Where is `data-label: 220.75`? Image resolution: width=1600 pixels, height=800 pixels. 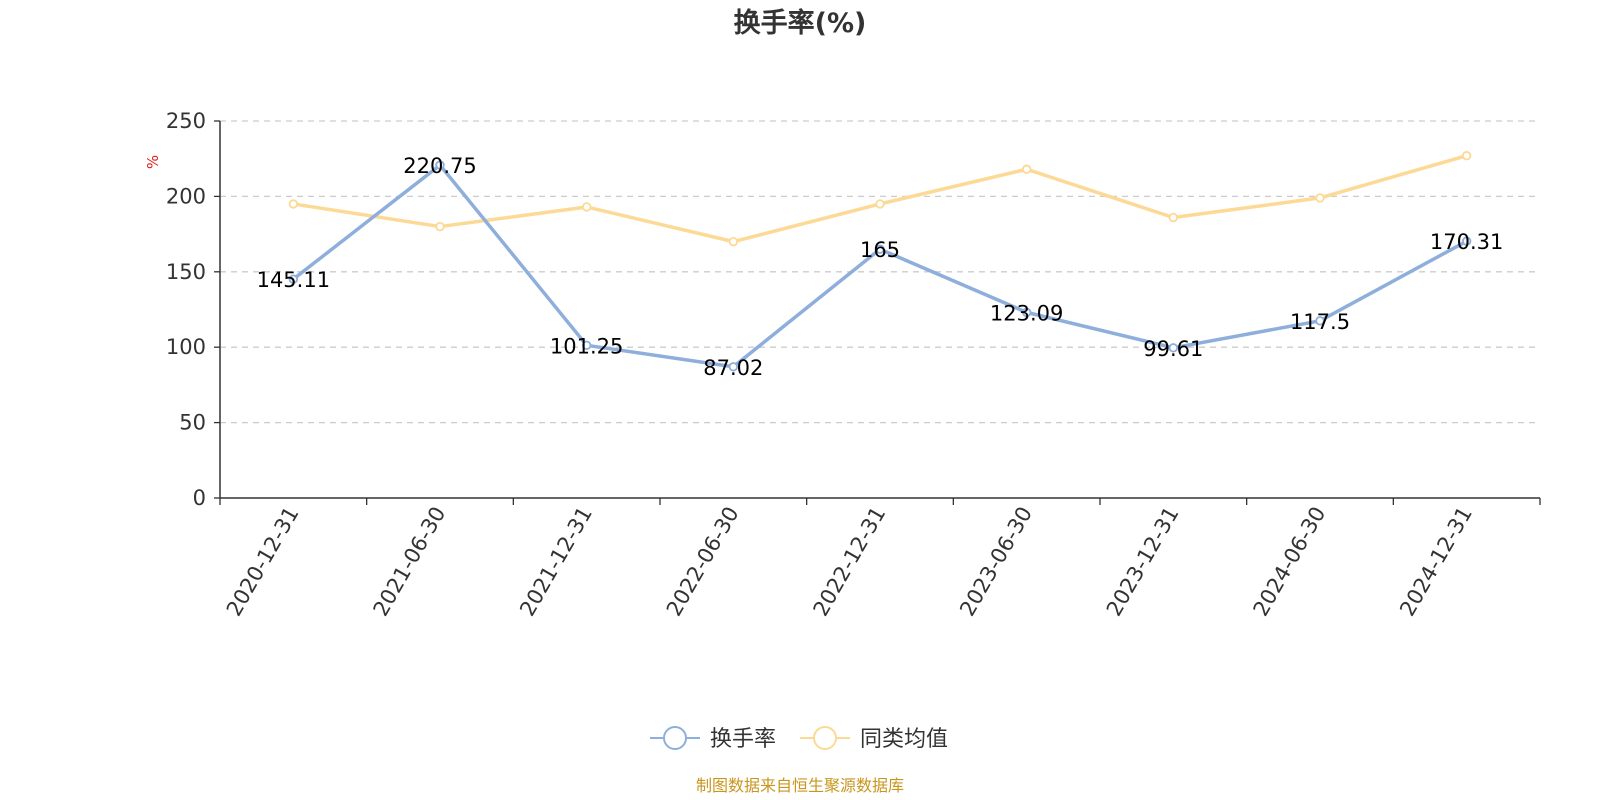 data-label: 220.75 is located at coordinates (439, 166).